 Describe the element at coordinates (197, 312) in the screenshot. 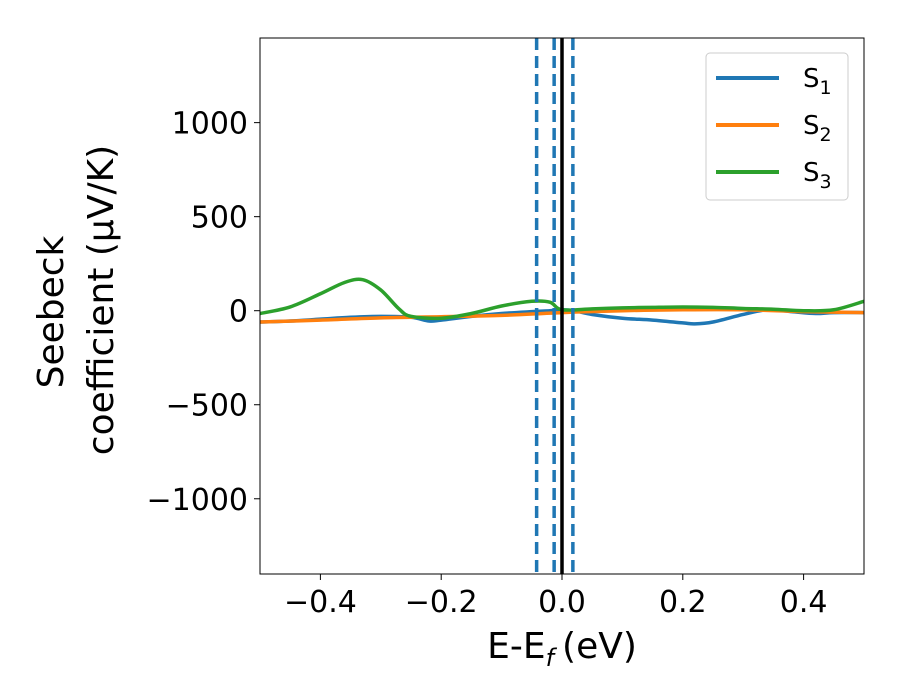

I see `y-tick-labels: −1000 −500 0 500 1000` at that location.